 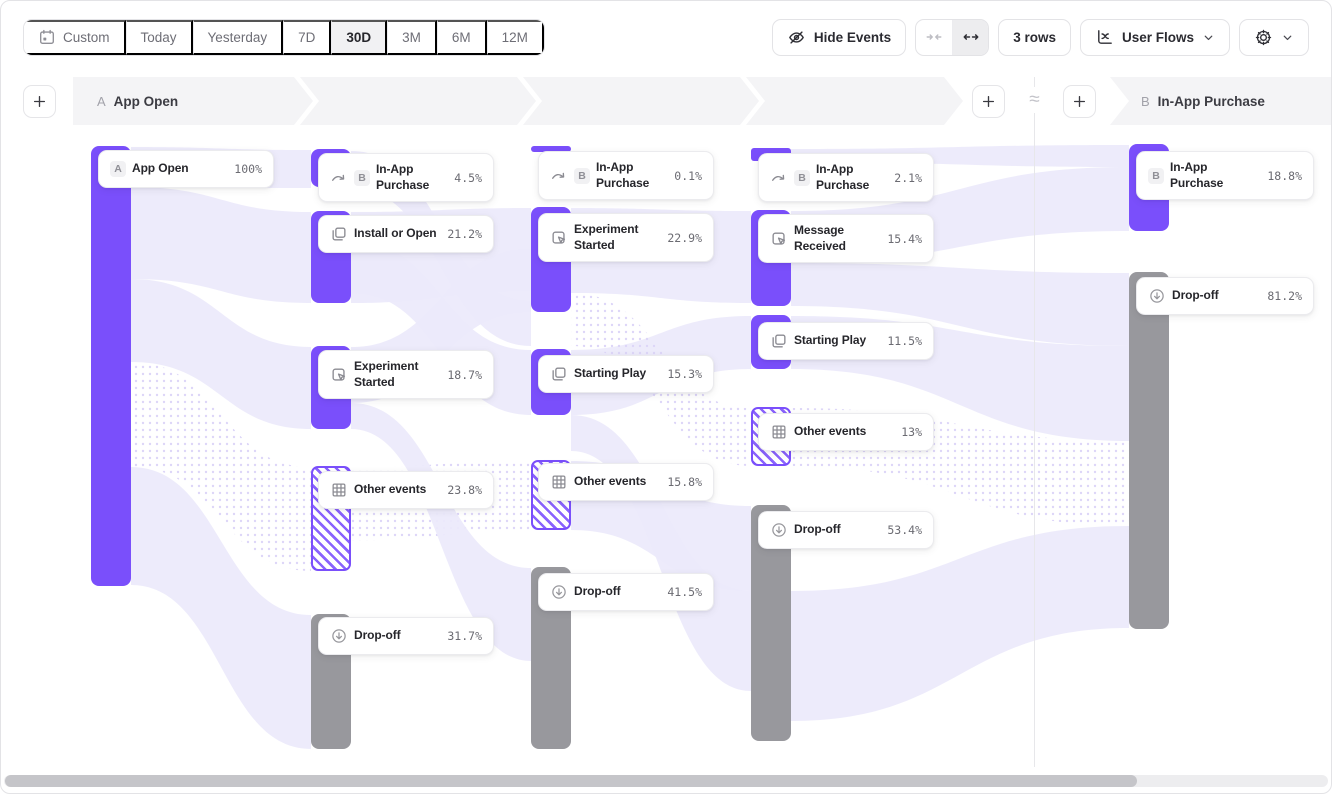 I want to click on eye-off-icon, so click(x=796, y=37).